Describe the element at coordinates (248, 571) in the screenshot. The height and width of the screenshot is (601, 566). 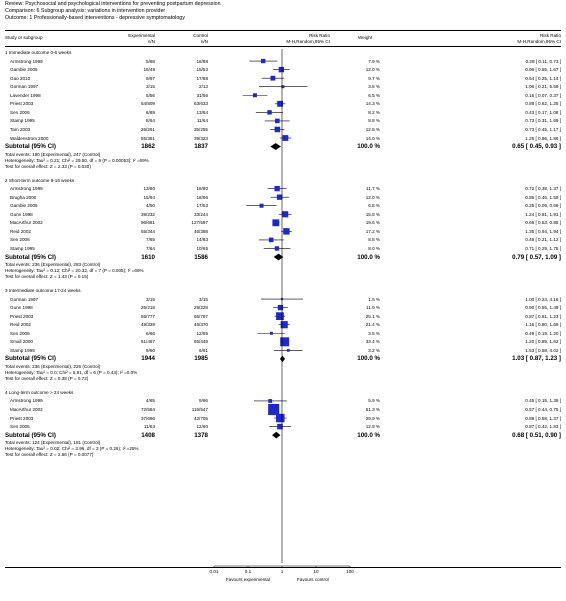
I see `x-tick-label: 0.1` at that location.